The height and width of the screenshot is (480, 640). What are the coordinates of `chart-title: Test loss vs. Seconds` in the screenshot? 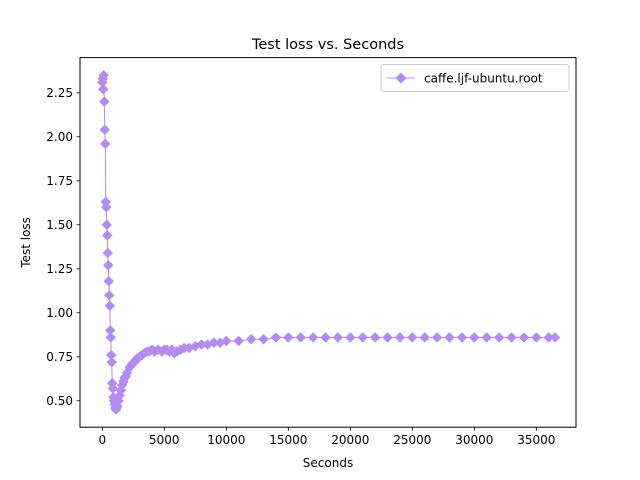 It's located at (327, 45).